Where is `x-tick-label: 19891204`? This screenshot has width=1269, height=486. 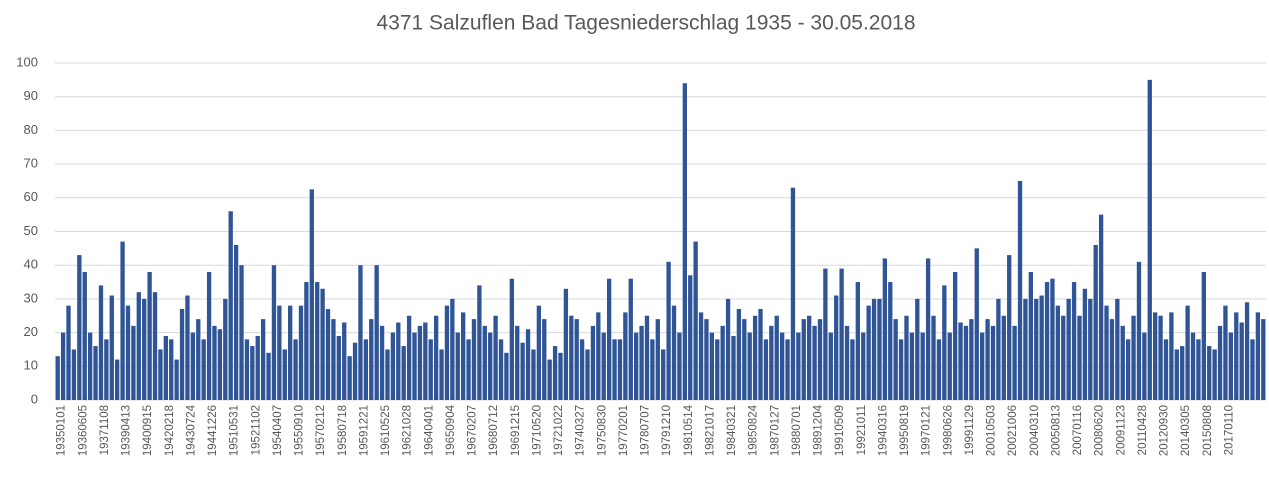 x-tick-label: 19891204 is located at coordinates (819, 430).